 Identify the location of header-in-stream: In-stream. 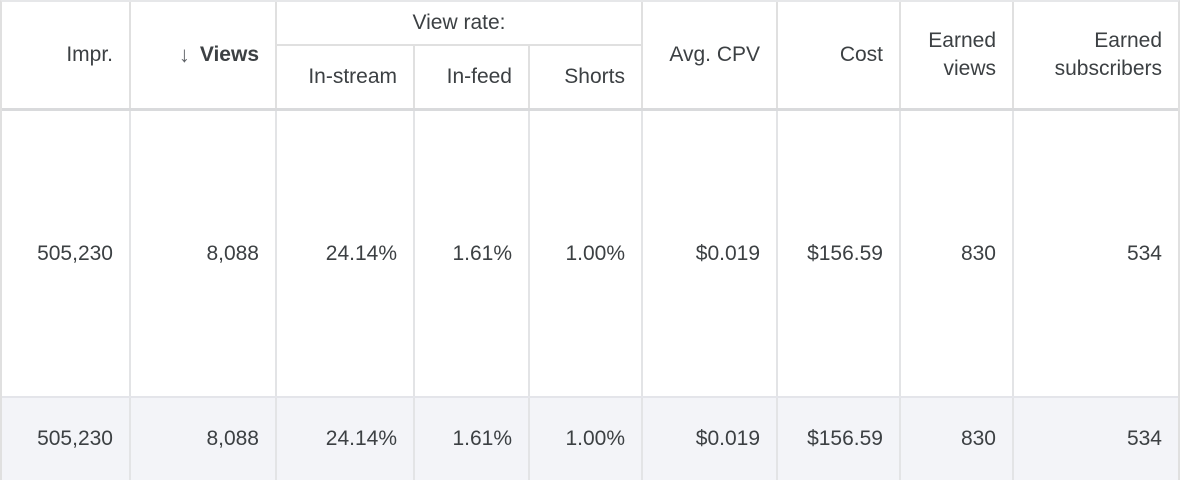
(344, 77).